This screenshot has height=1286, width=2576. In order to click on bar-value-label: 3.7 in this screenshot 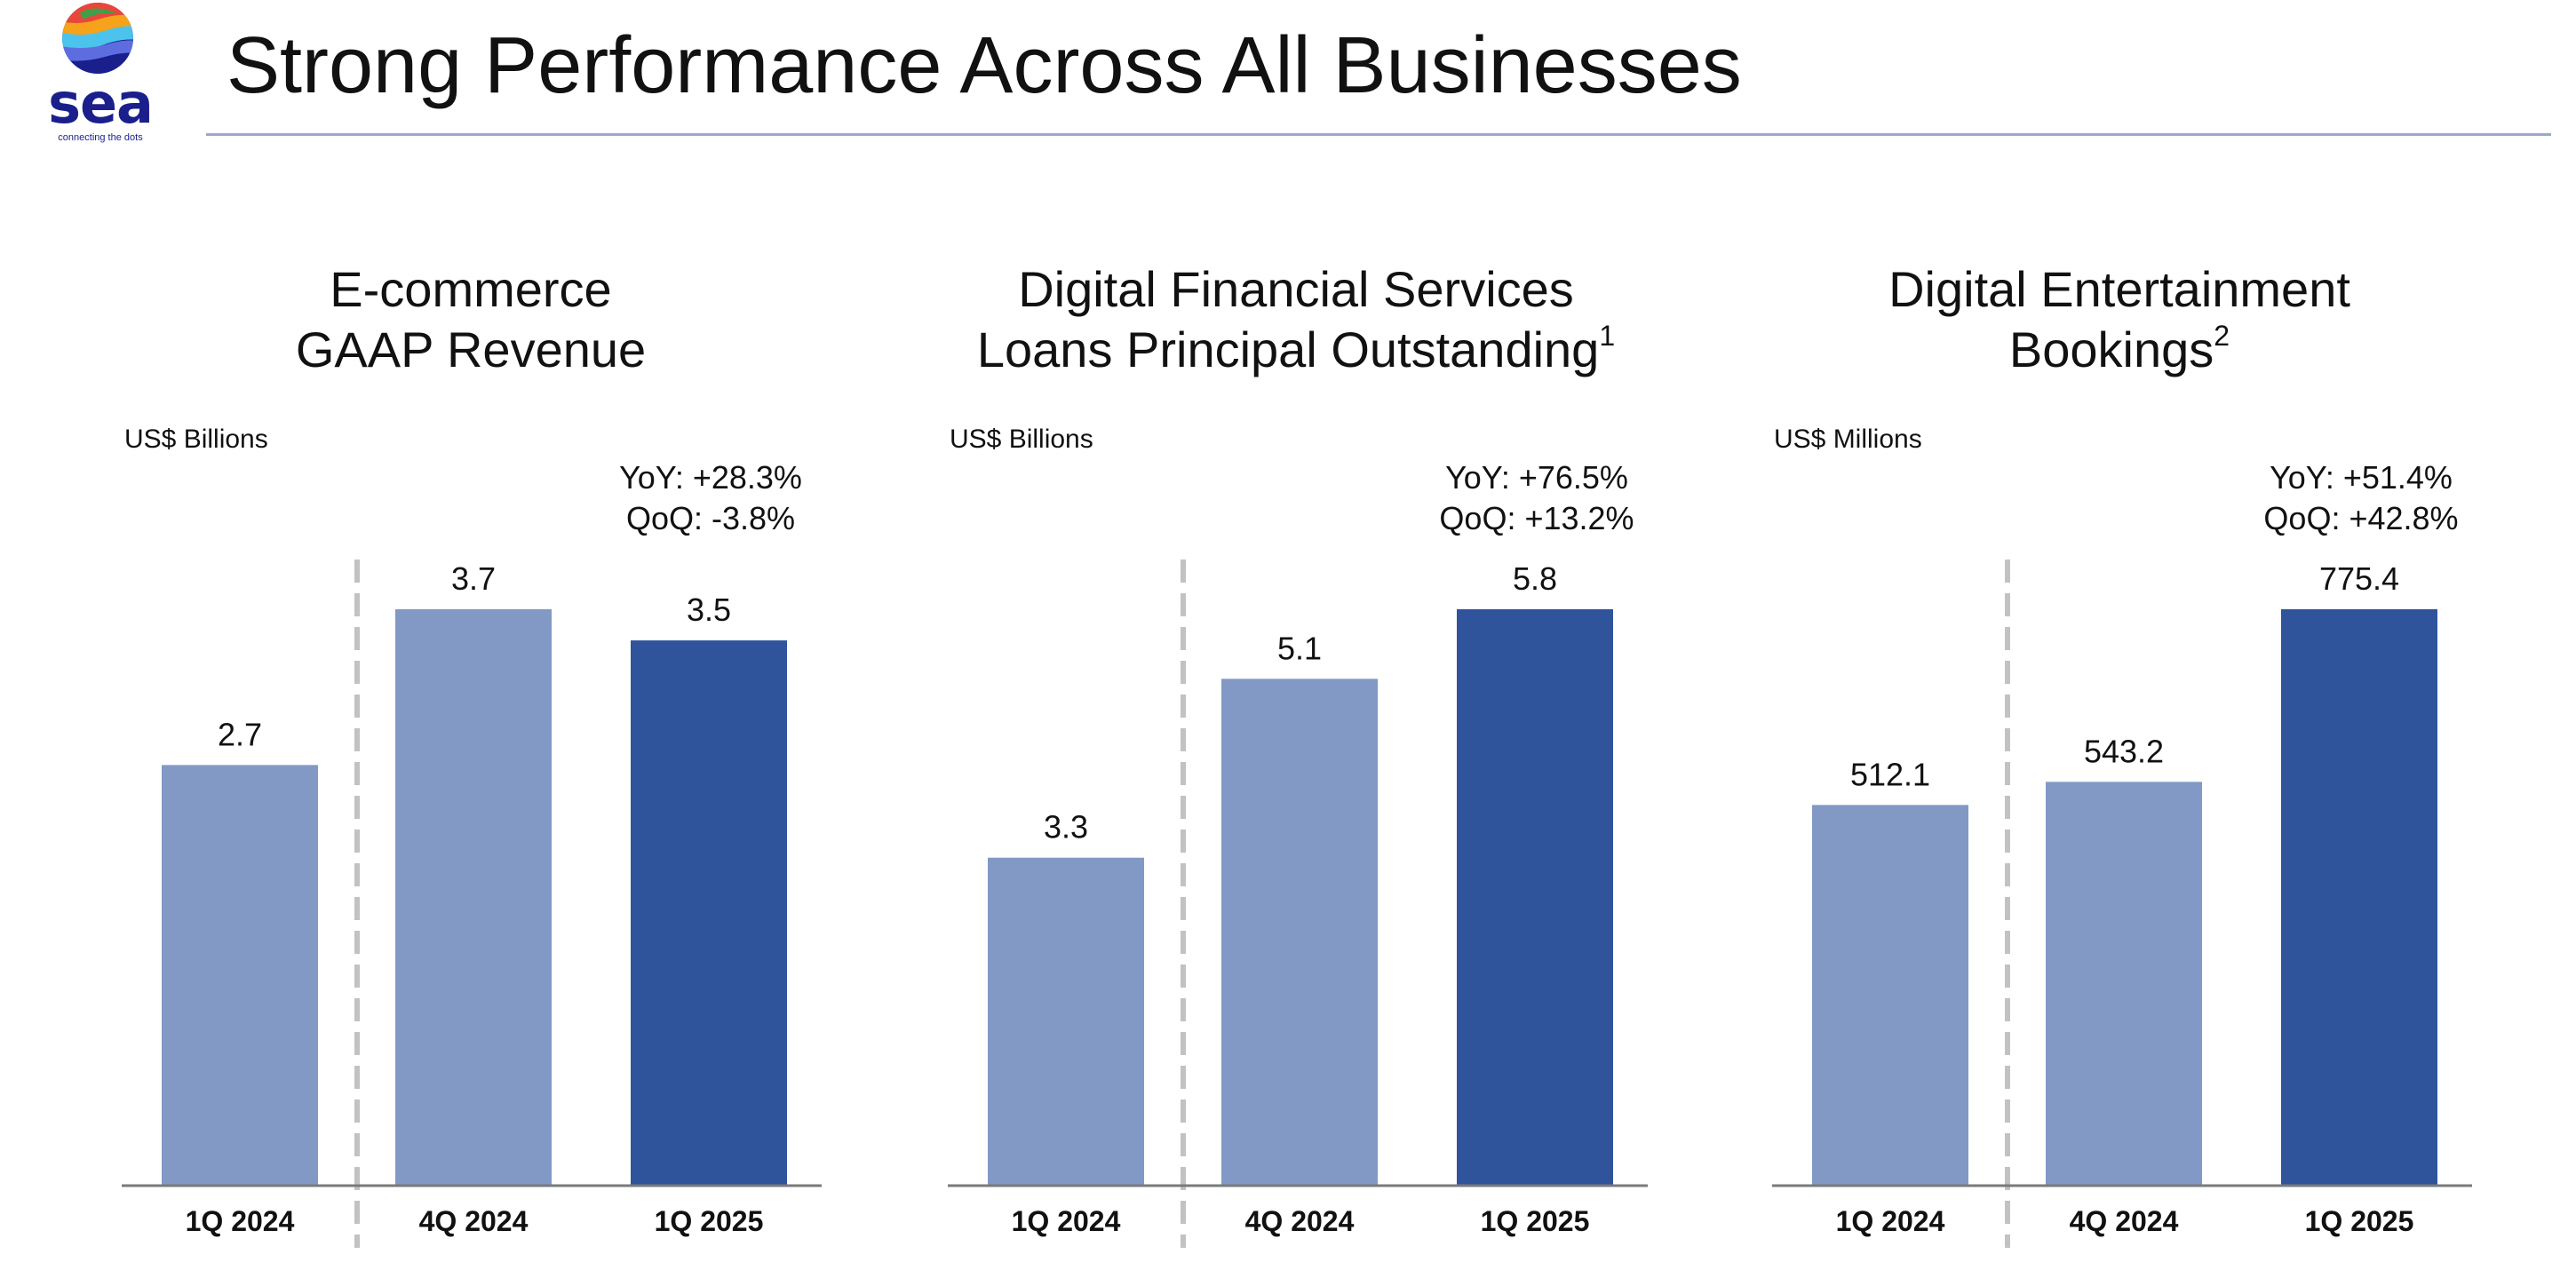, I will do `click(473, 578)`.